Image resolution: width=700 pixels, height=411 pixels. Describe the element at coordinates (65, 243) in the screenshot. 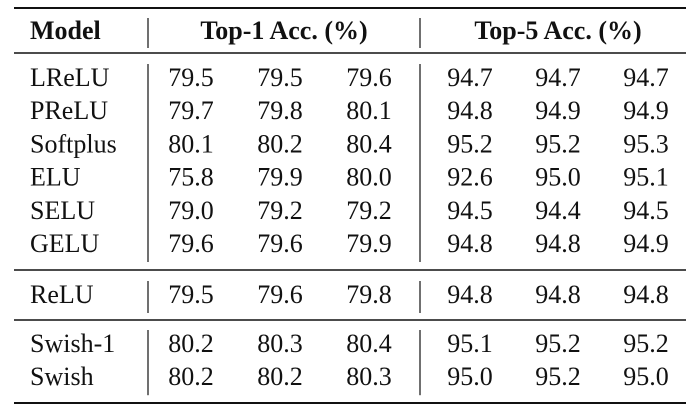

I see `model-name: GELU` at that location.